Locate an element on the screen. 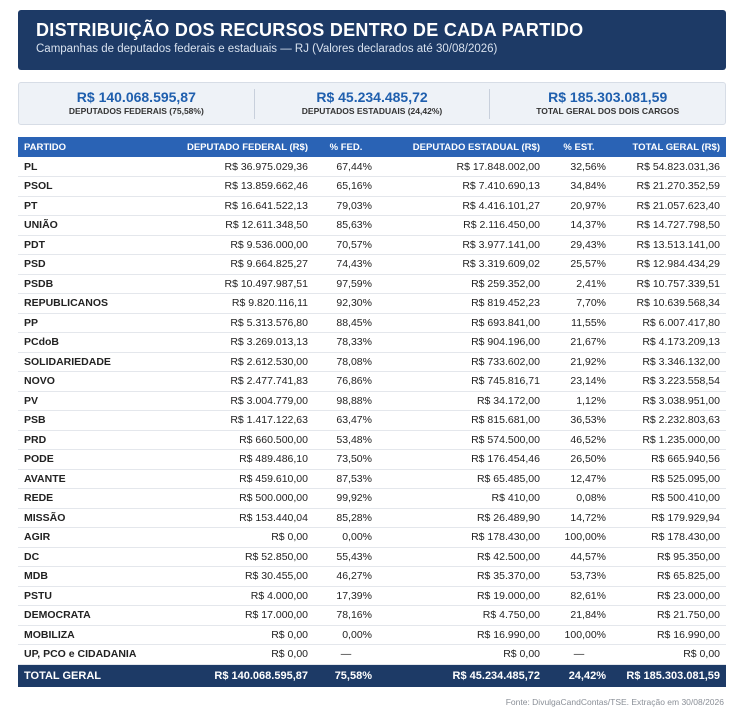  federal-value: R$ 9.664.825,27 is located at coordinates (236, 264).